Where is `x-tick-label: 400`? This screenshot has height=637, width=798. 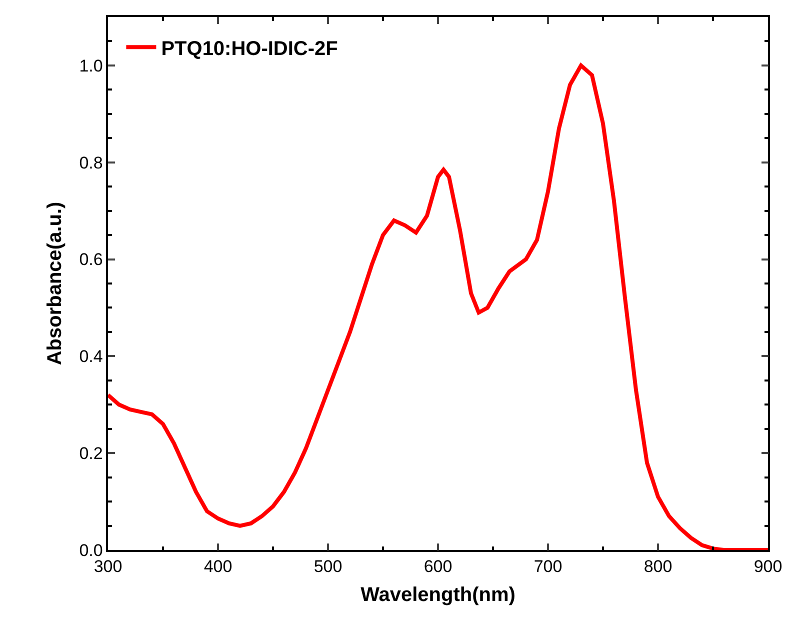
x-tick-label: 400 is located at coordinates (218, 566).